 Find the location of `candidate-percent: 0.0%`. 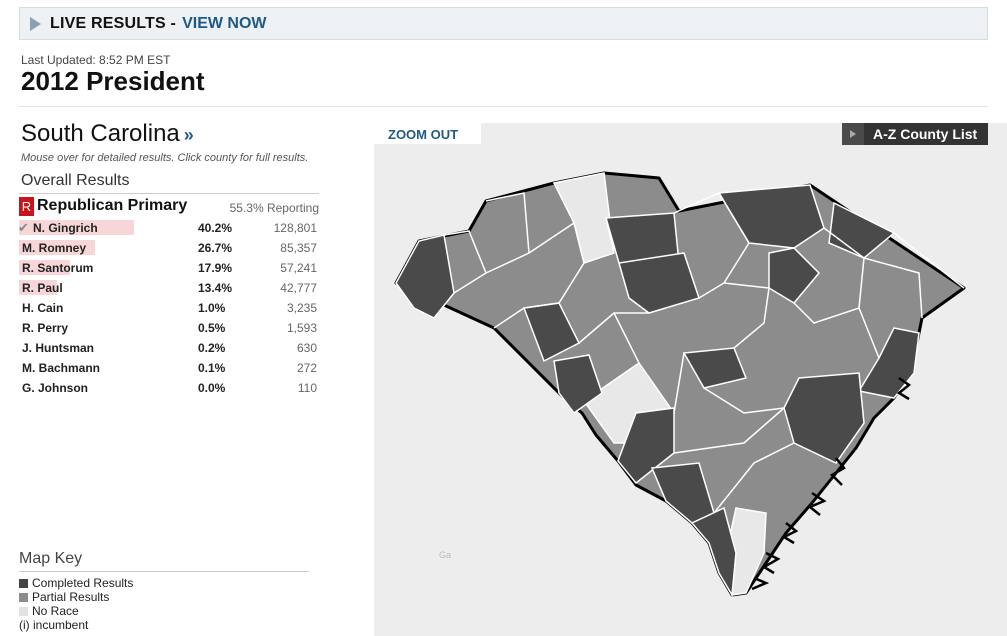

candidate-percent: 0.0% is located at coordinates (212, 388).